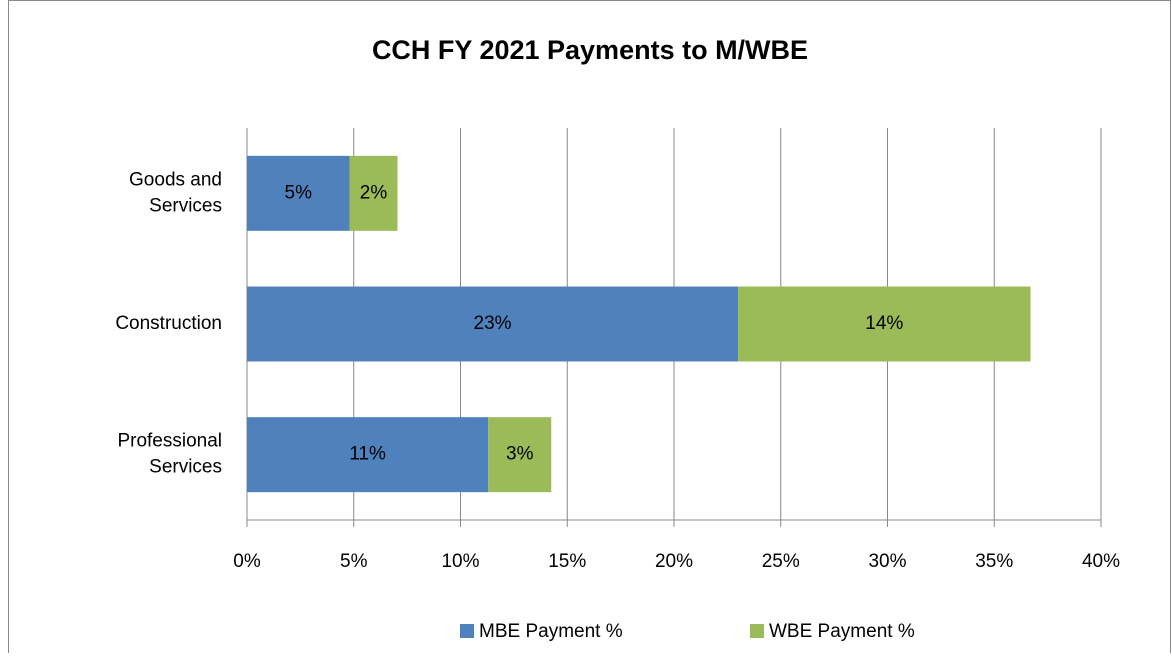 The image size is (1172, 658). I want to click on data-label: 11%, so click(367, 454).